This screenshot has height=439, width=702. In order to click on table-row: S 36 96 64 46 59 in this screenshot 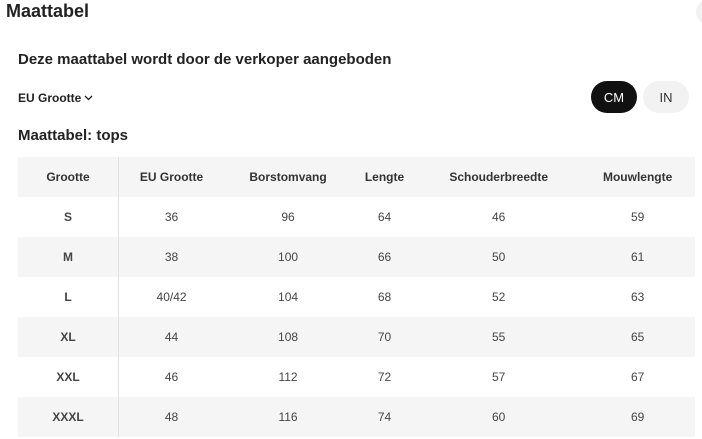, I will do `click(356, 217)`.